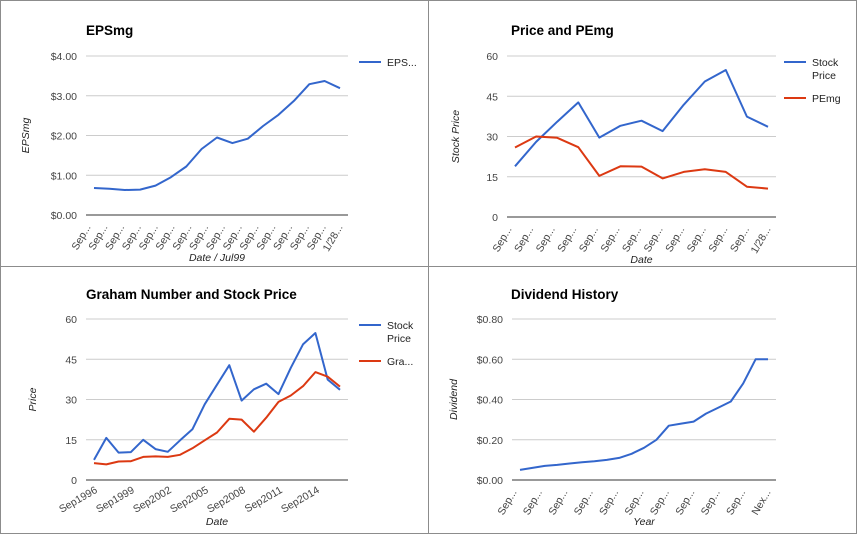  What do you see at coordinates (264, 499) in the screenshot?
I see `x-tick-label: Sep2011` at bounding box center [264, 499].